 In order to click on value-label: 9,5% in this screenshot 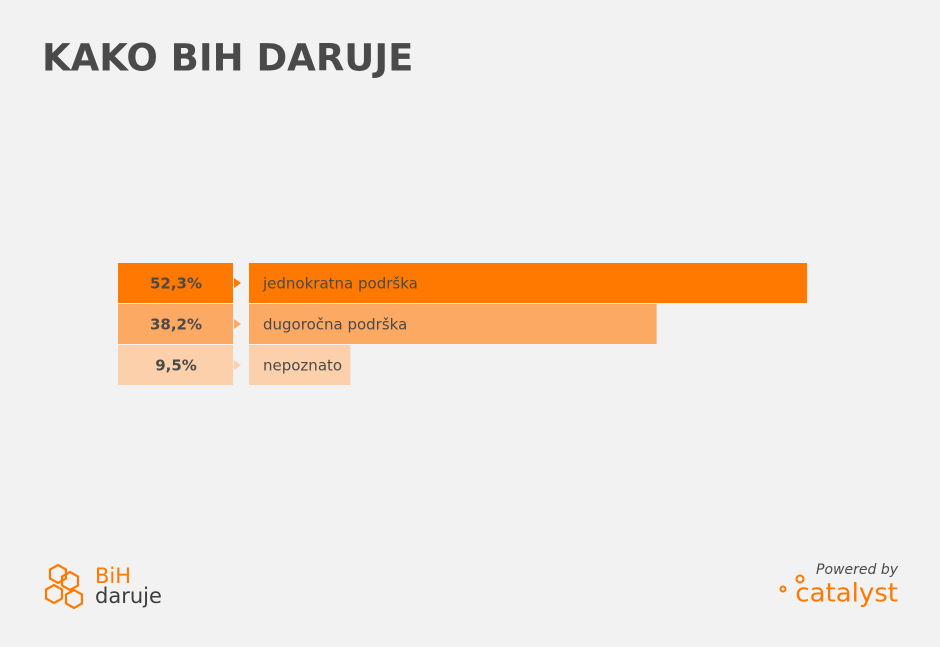, I will do `click(176, 366)`.